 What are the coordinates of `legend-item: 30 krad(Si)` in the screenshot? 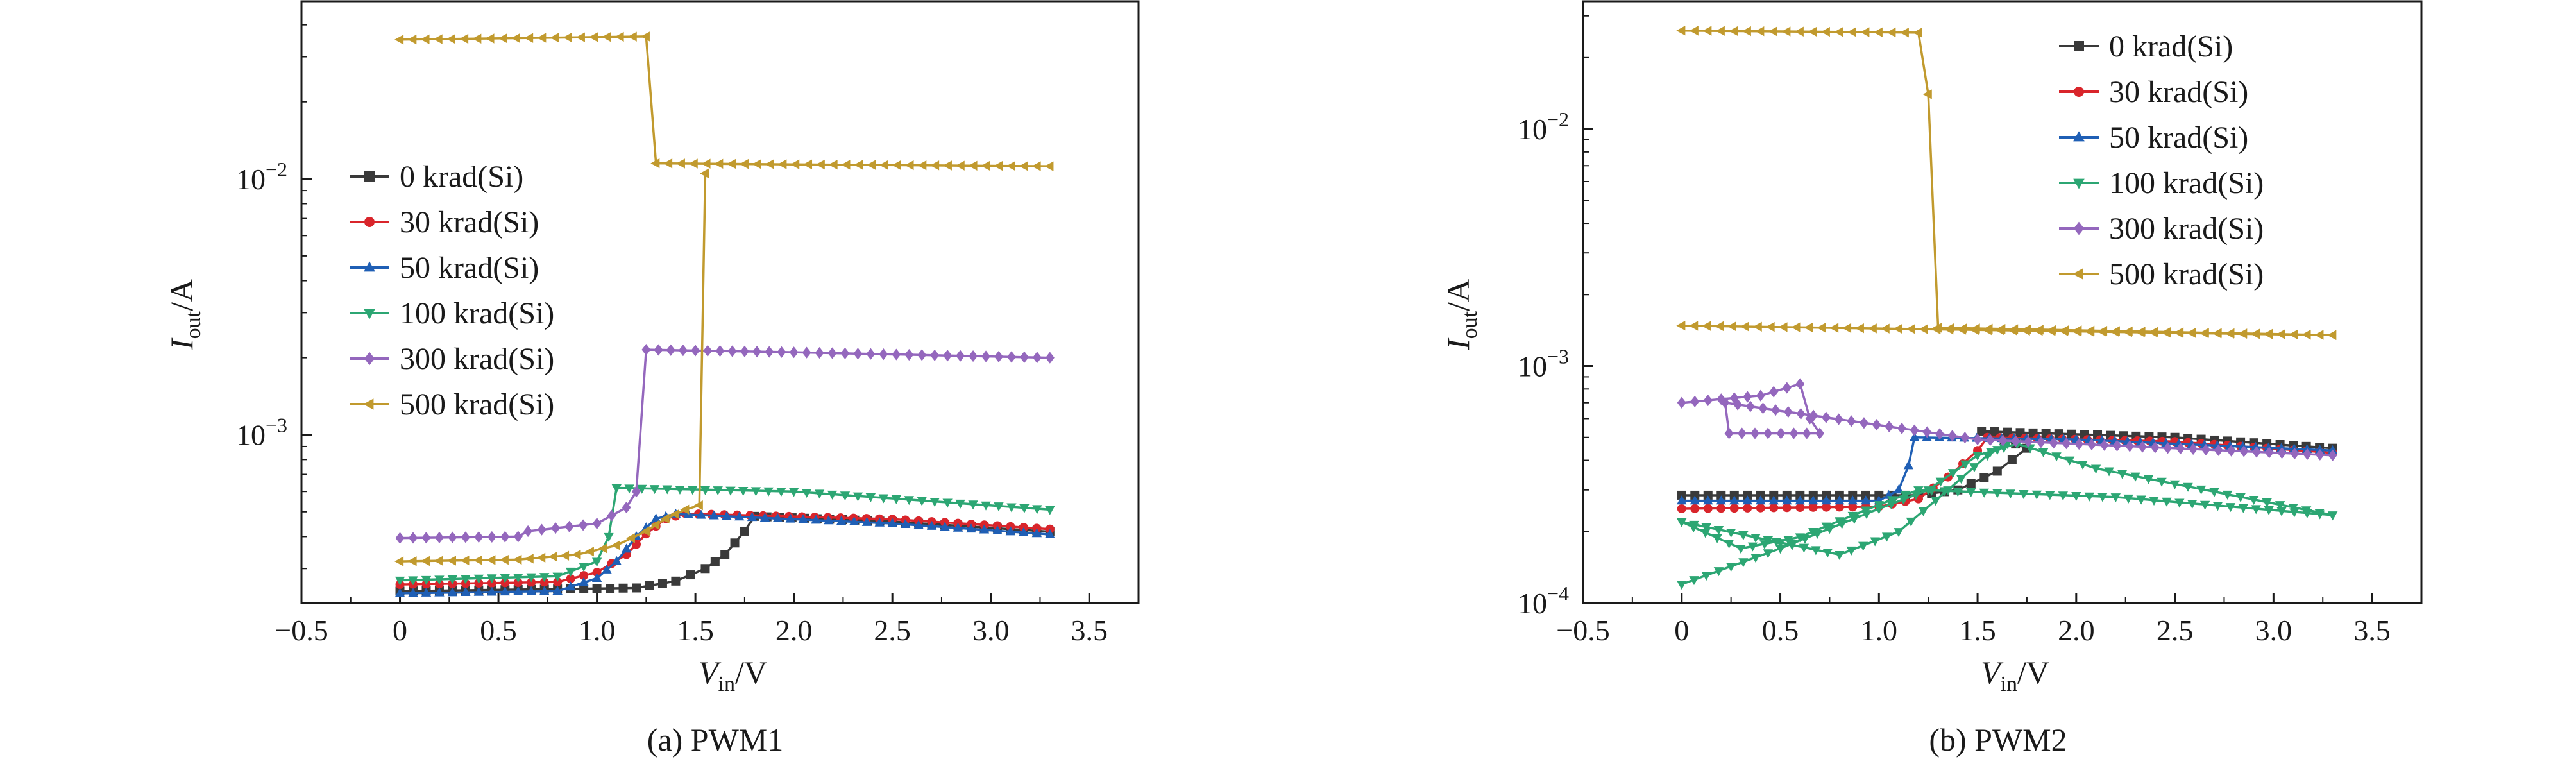 It's located at (2153, 92).